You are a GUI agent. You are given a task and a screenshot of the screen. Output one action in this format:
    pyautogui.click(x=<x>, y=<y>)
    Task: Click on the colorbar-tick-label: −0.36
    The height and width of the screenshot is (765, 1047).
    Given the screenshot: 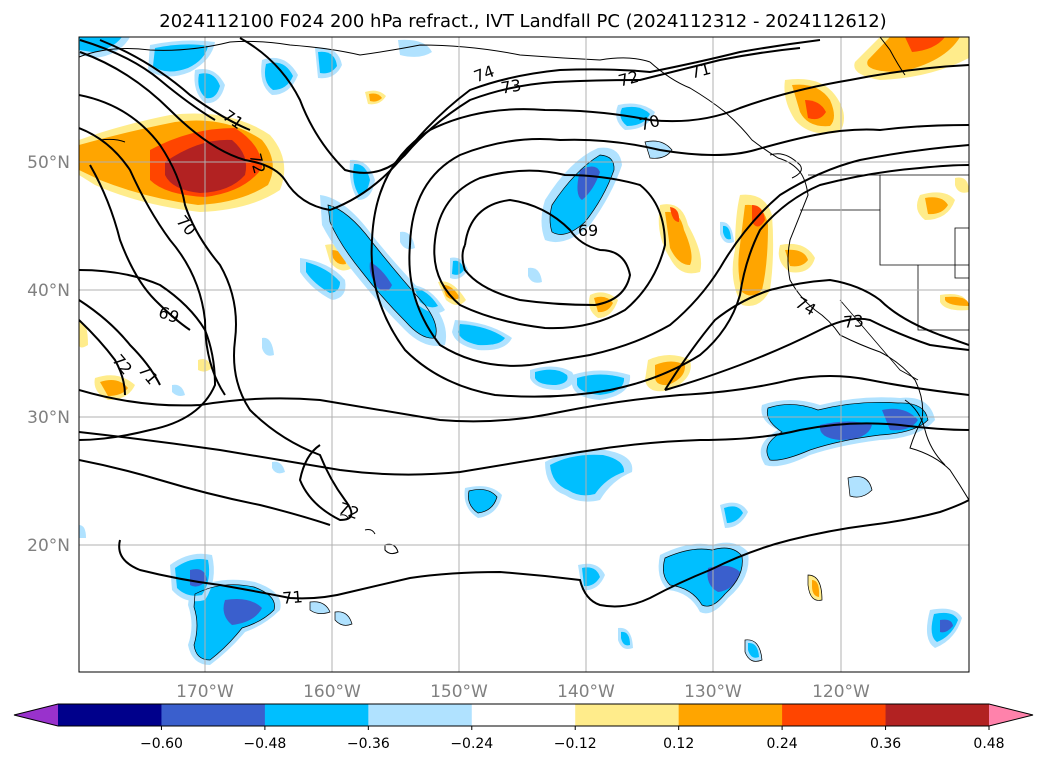 What is the action you would take?
    pyautogui.click(x=368, y=744)
    